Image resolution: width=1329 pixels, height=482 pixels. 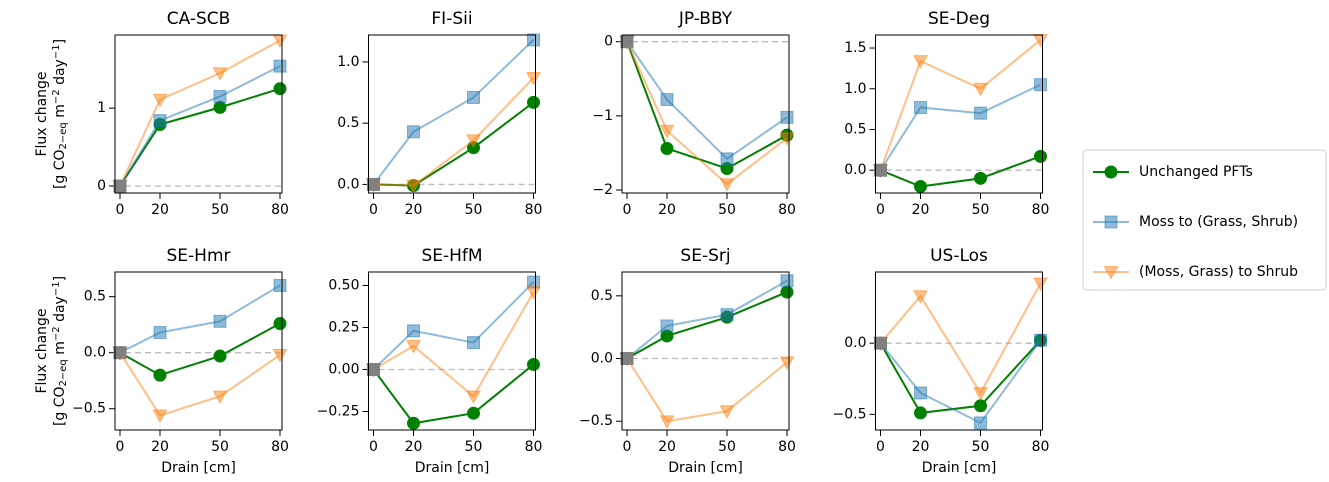 What do you see at coordinates (1196, 172) in the screenshot?
I see `legend-label: Unchanged PFTs` at bounding box center [1196, 172].